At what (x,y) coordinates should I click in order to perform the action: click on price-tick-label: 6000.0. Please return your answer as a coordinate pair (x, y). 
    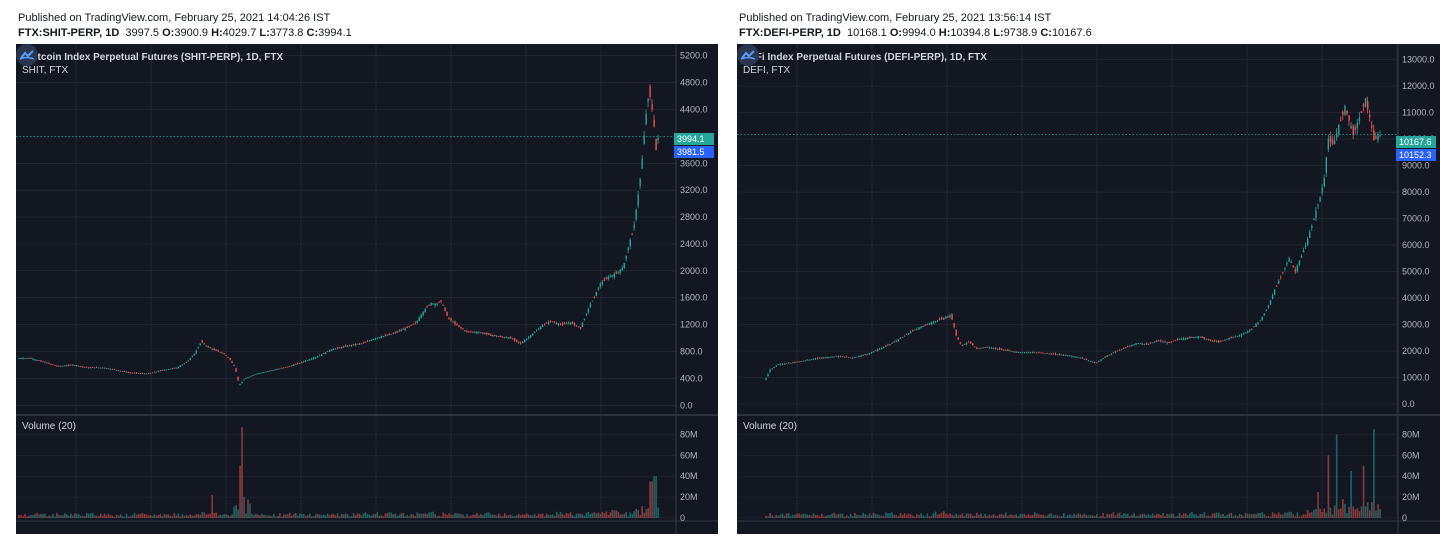
    Looking at the image, I should click on (1416, 245).